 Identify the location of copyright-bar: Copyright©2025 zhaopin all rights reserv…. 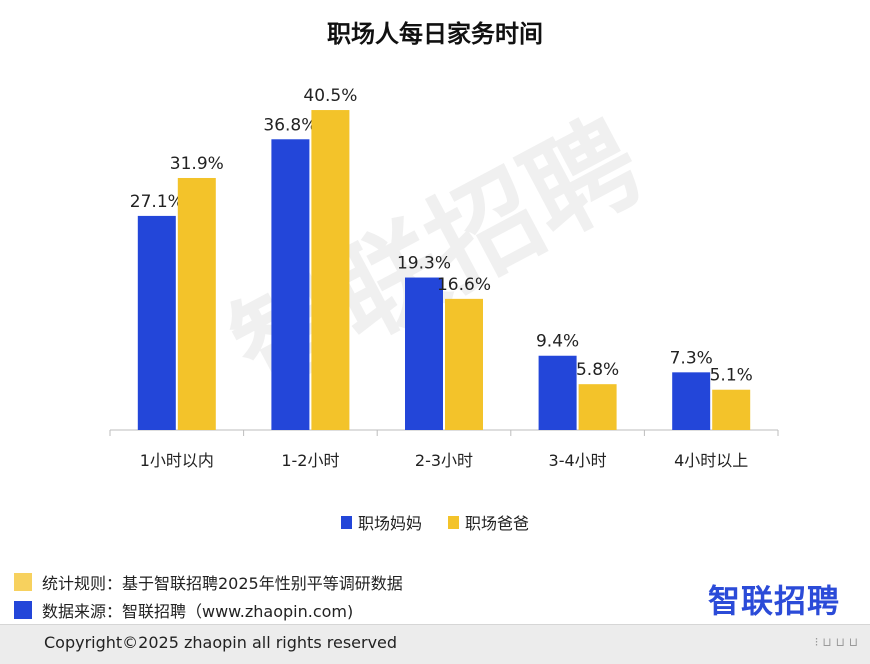
(435, 644).